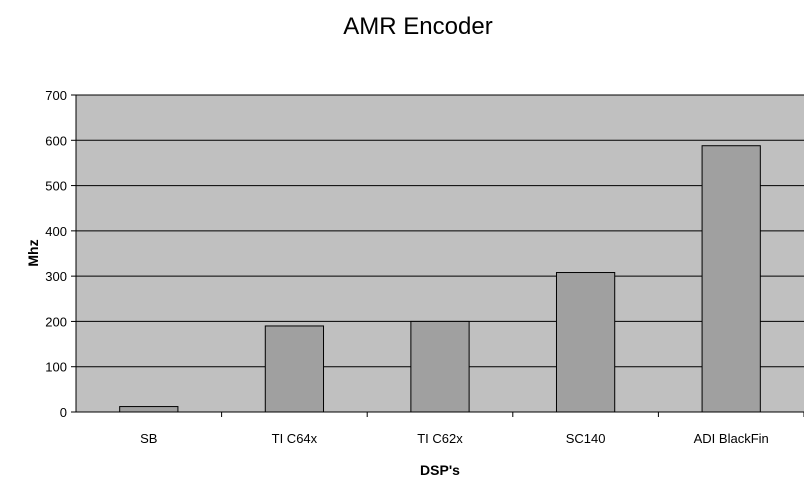  Describe the element at coordinates (56, 321) in the screenshot. I see `y-tick-label: 200` at that location.